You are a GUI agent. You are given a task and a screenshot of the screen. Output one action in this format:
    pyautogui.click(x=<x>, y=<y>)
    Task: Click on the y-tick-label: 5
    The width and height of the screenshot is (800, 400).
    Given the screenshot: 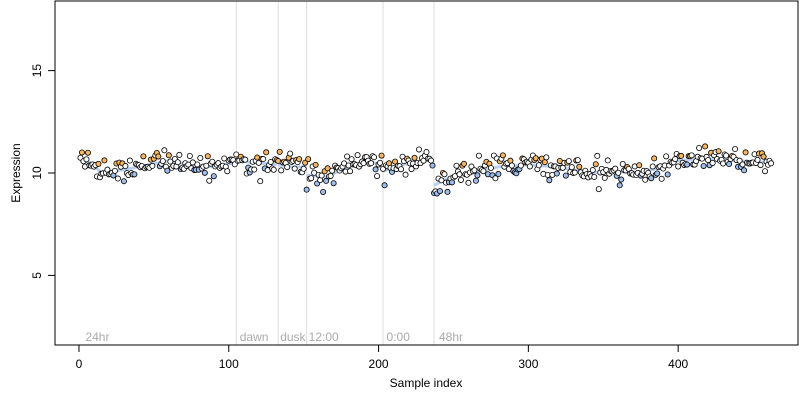 What is the action you would take?
    pyautogui.click(x=37, y=275)
    